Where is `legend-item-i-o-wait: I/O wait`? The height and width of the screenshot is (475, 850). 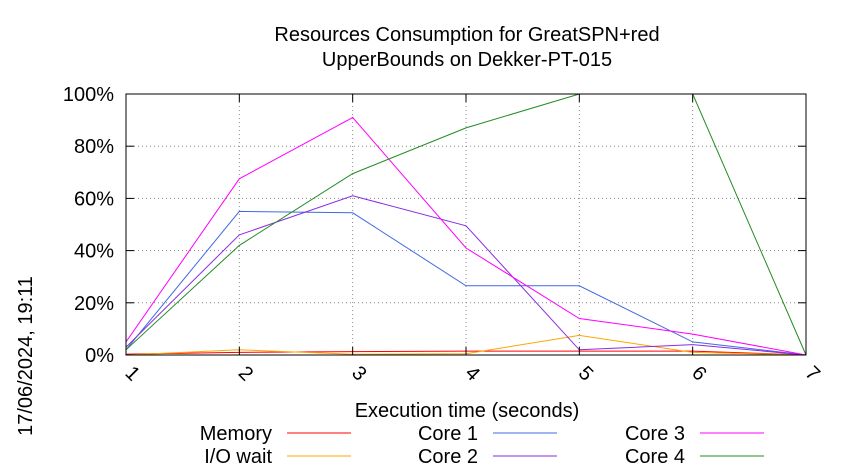 legend-item-i-o-wait: I/O wait is located at coordinates (277, 457).